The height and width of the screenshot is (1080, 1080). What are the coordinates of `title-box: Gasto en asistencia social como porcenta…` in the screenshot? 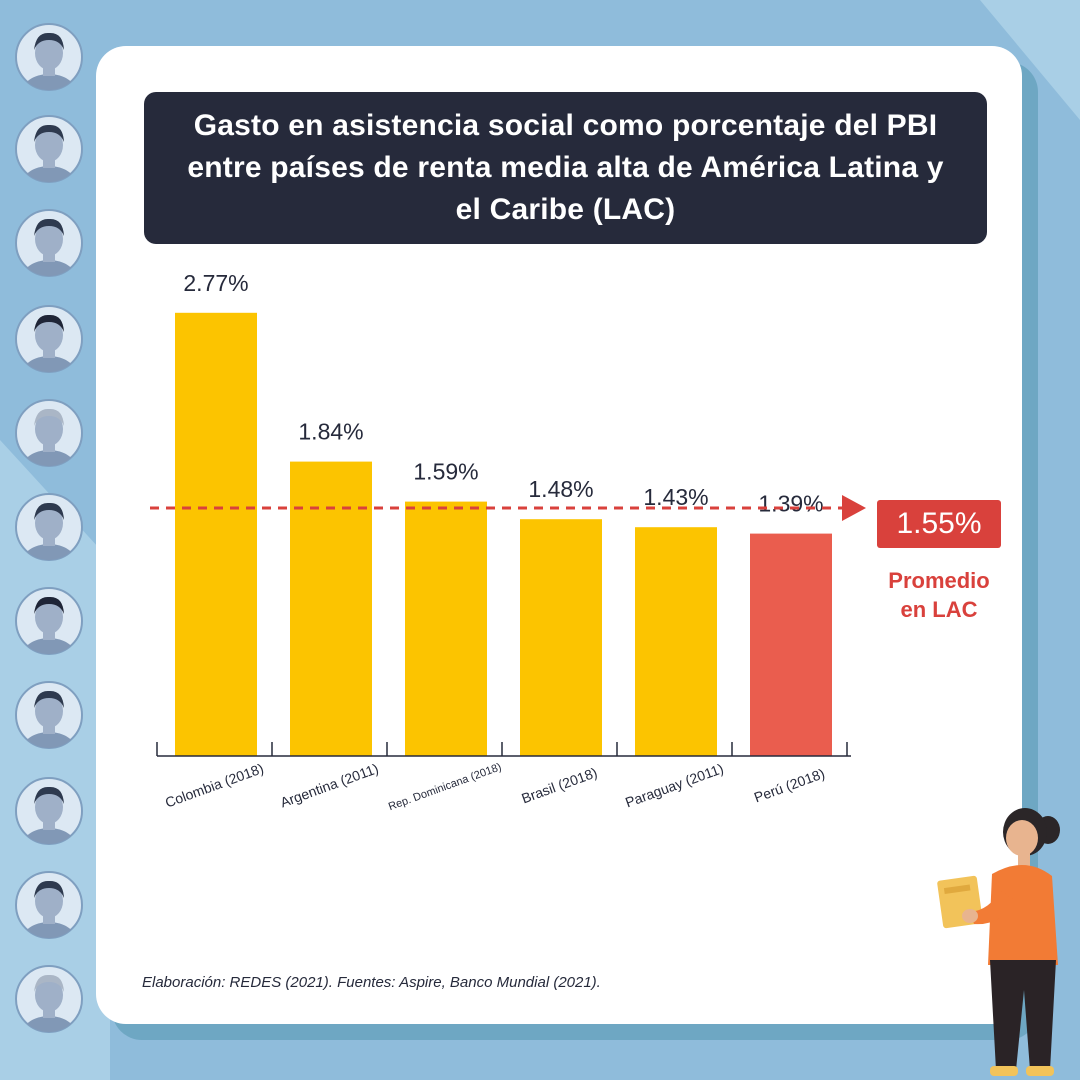 It's located at (565, 168).